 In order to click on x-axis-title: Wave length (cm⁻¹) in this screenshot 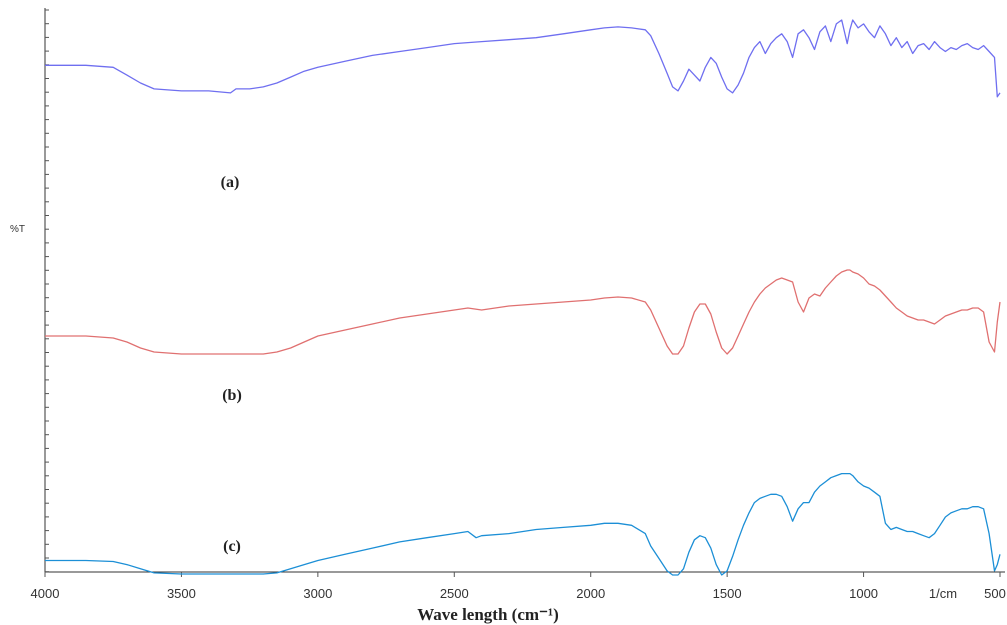, I will do `click(488, 614)`.